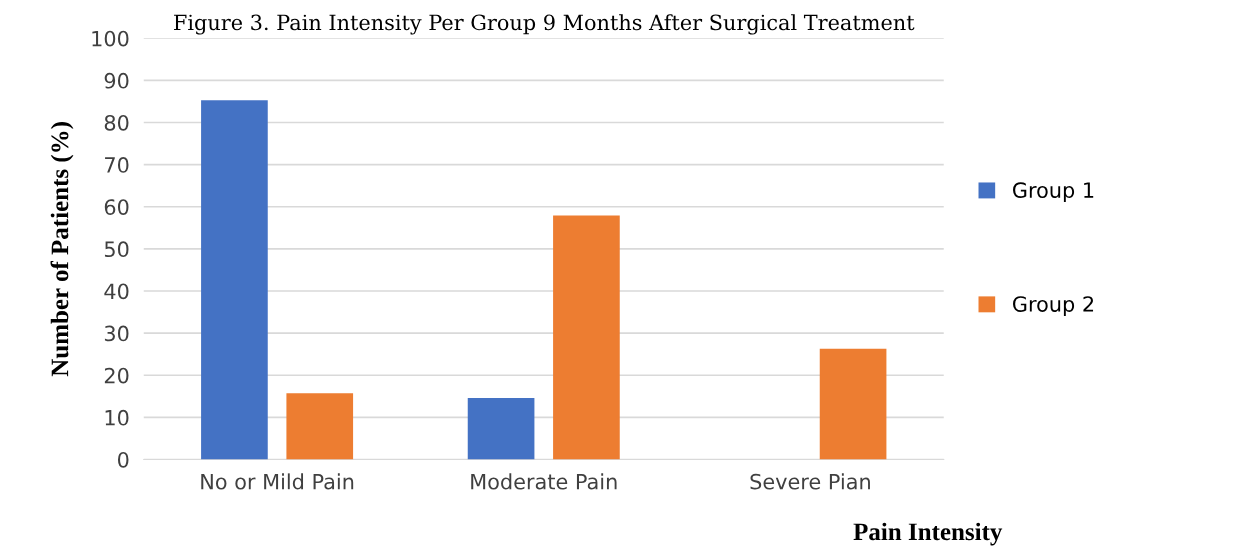 The width and height of the screenshot is (1250, 547). What do you see at coordinates (810, 481) in the screenshot?
I see `x-tick-label: Severe Pian` at bounding box center [810, 481].